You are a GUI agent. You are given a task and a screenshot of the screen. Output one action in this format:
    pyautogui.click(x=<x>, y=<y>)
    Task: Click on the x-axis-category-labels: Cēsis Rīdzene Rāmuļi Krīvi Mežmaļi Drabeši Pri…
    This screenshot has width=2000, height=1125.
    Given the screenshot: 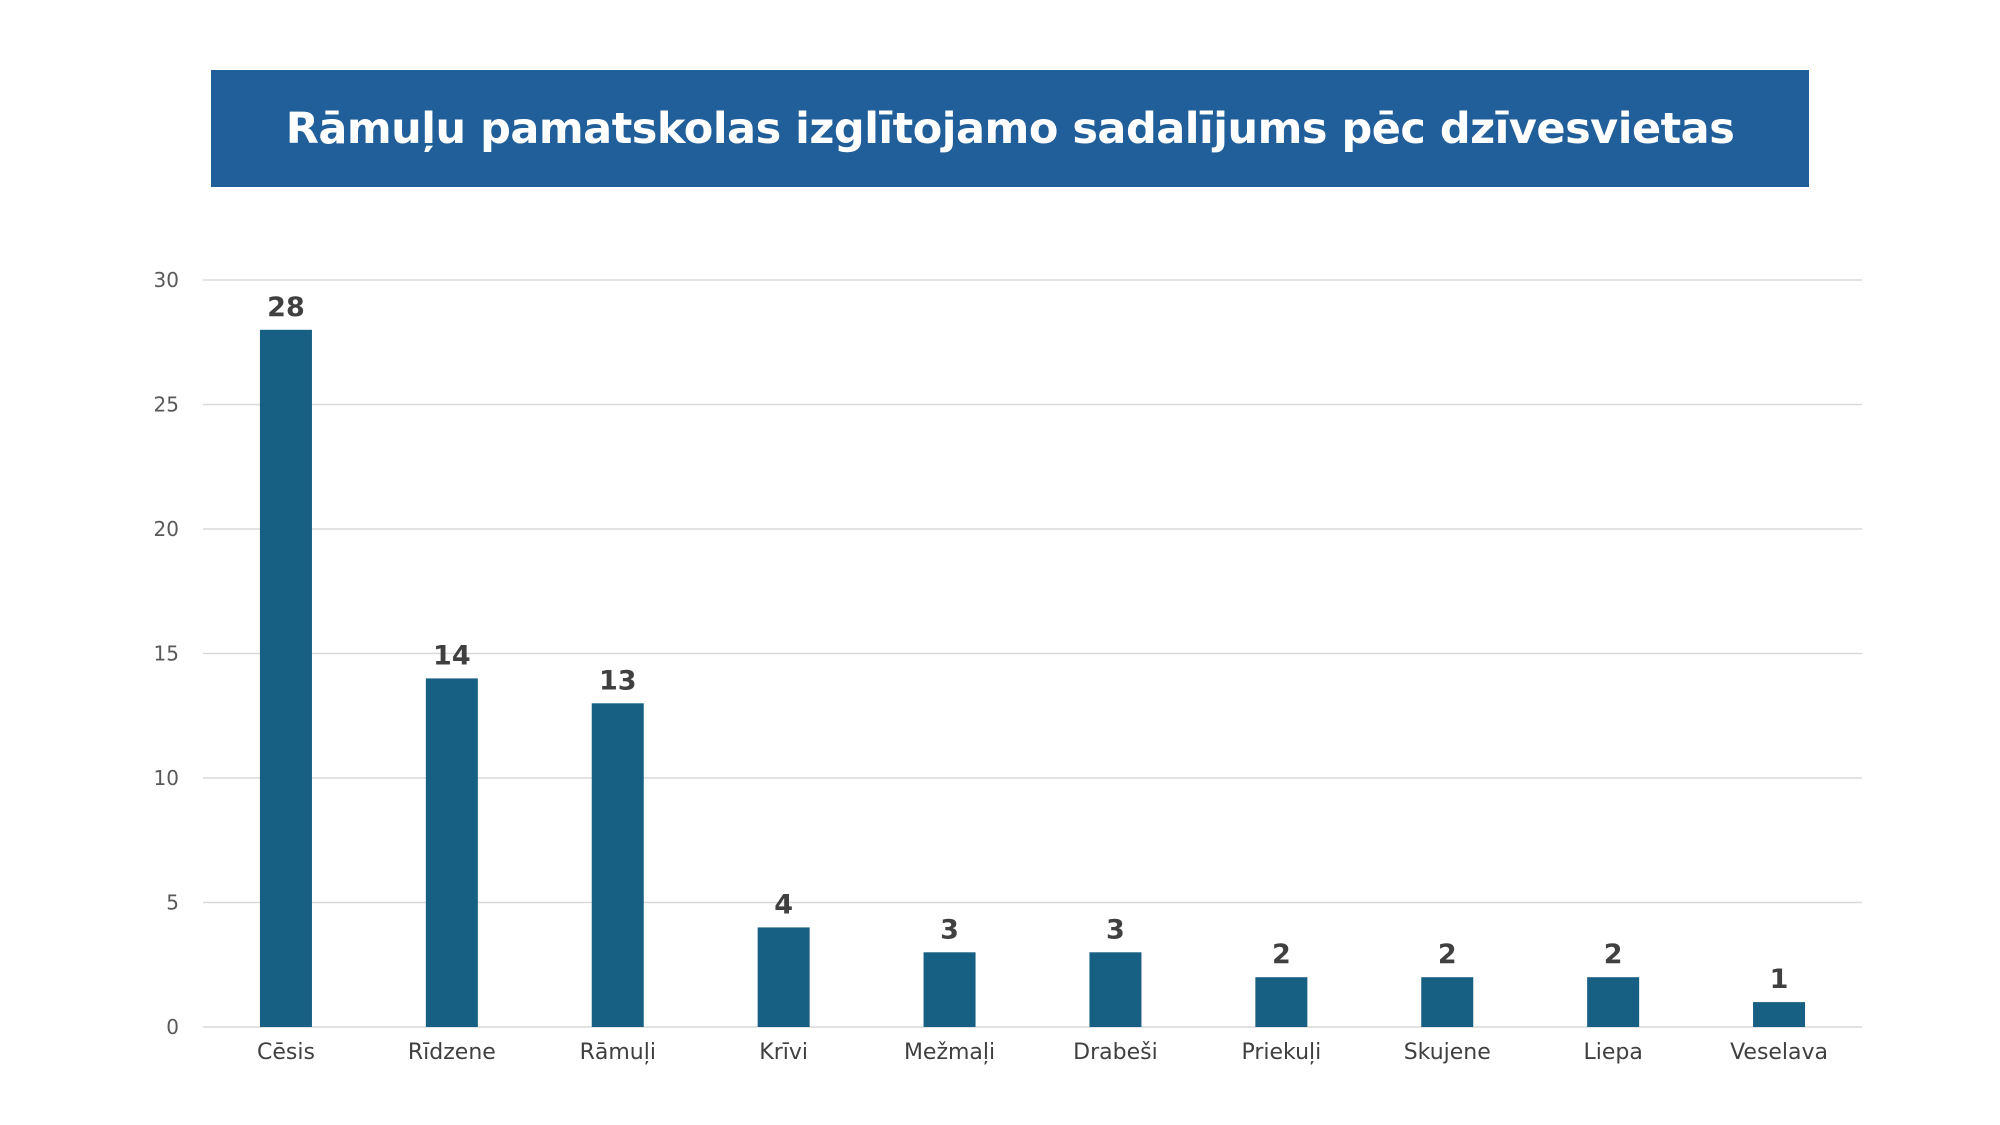 What is the action you would take?
    pyautogui.click(x=1042, y=1052)
    